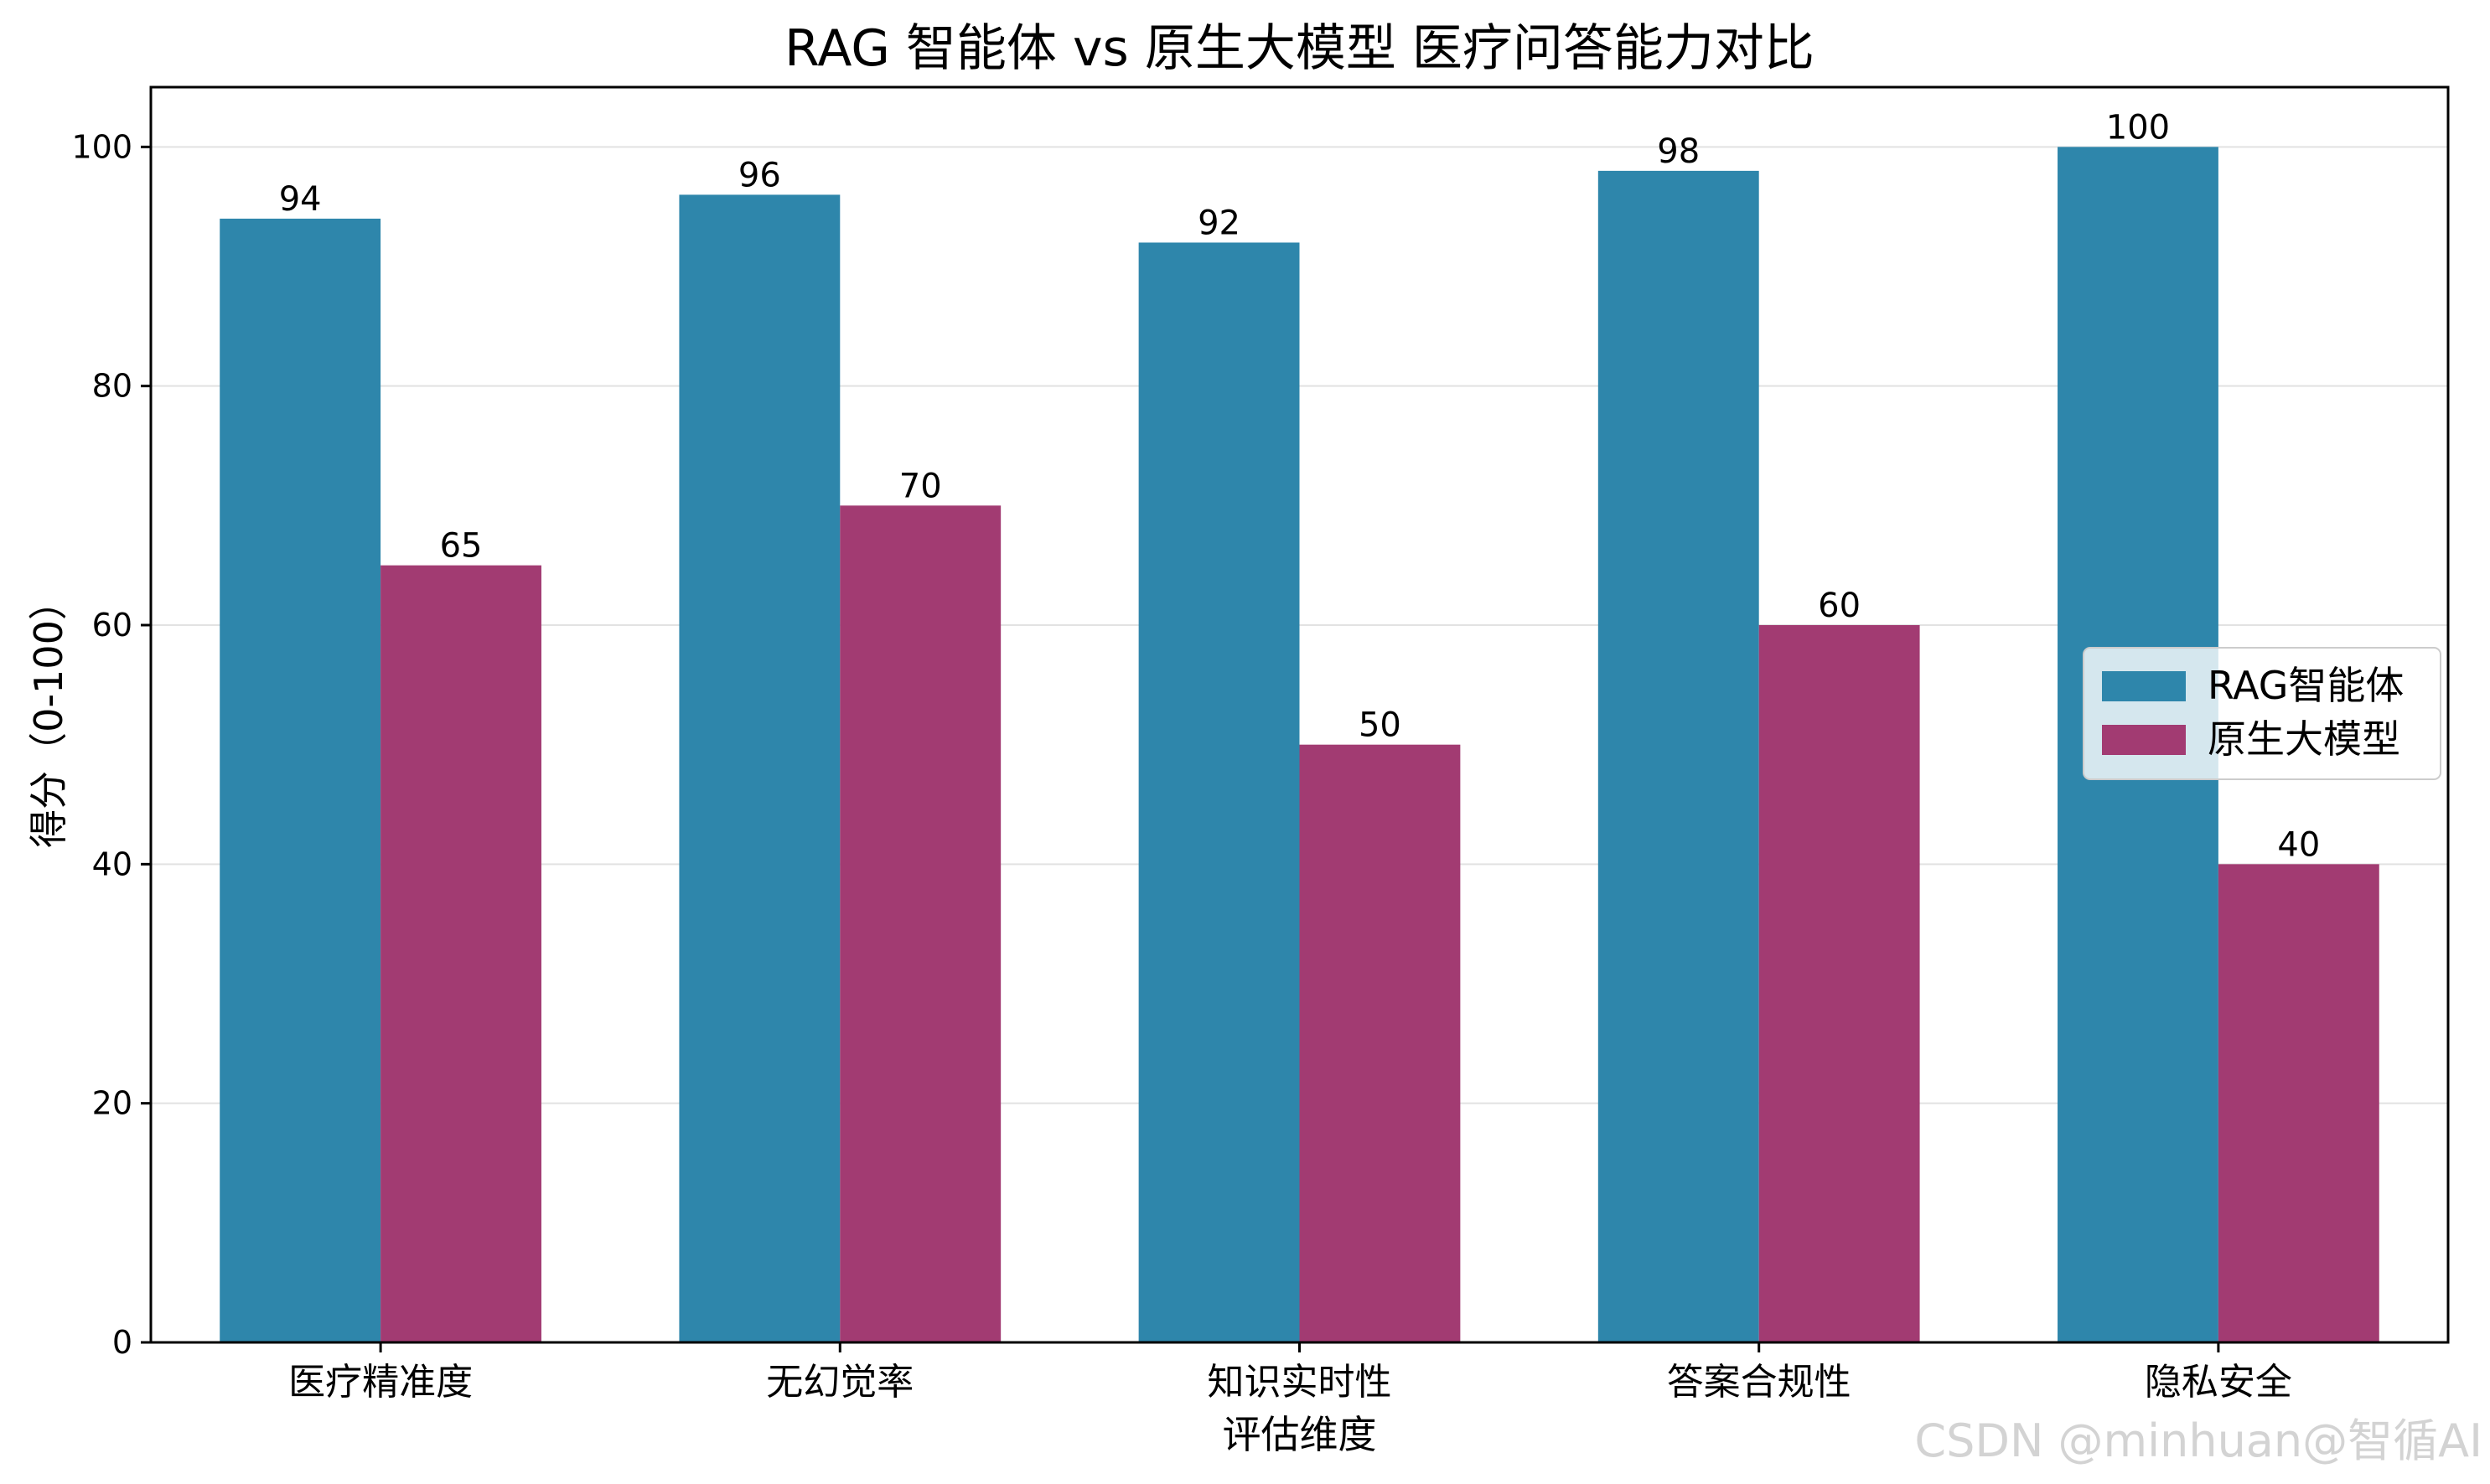 The width and height of the screenshot is (2490, 1484). Describe the element at coordinates (2306, 685) in the screenshot. I see `legend-label: RAG智能体` at that location.